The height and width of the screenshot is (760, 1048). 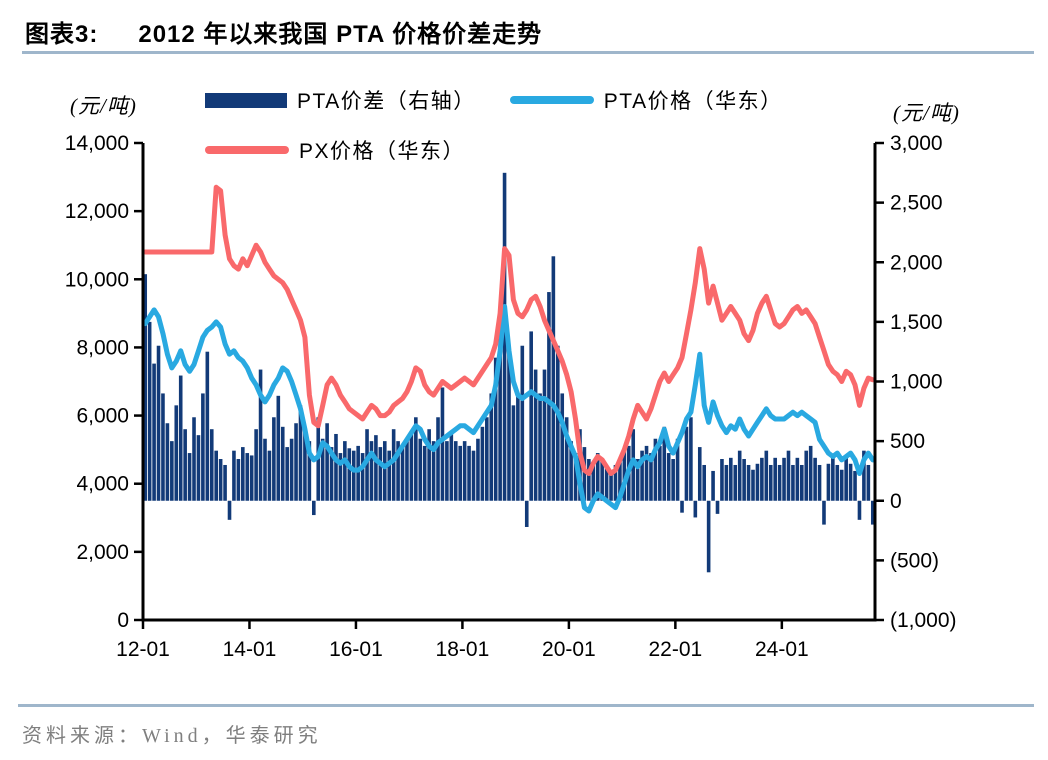 What do you see at coordinates (923, 620) in the screenshot?
I see `right-axis-tick-label: (1,000)` at bounding box center [923, 620].